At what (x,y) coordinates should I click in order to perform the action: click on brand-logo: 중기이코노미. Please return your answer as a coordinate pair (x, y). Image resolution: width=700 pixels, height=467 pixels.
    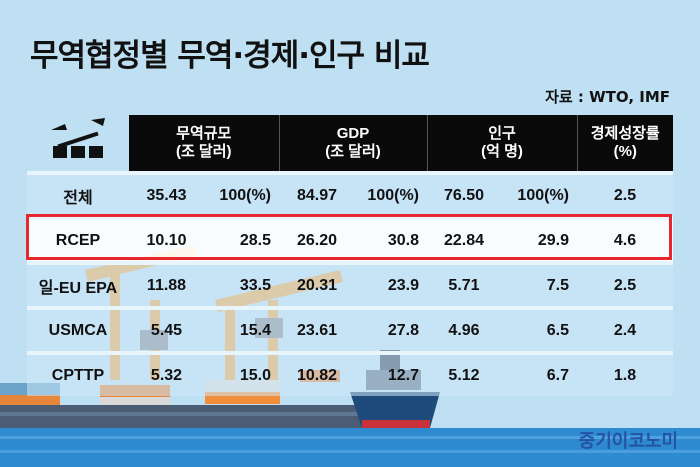
    Looking at the image, I should click on (628, 441).